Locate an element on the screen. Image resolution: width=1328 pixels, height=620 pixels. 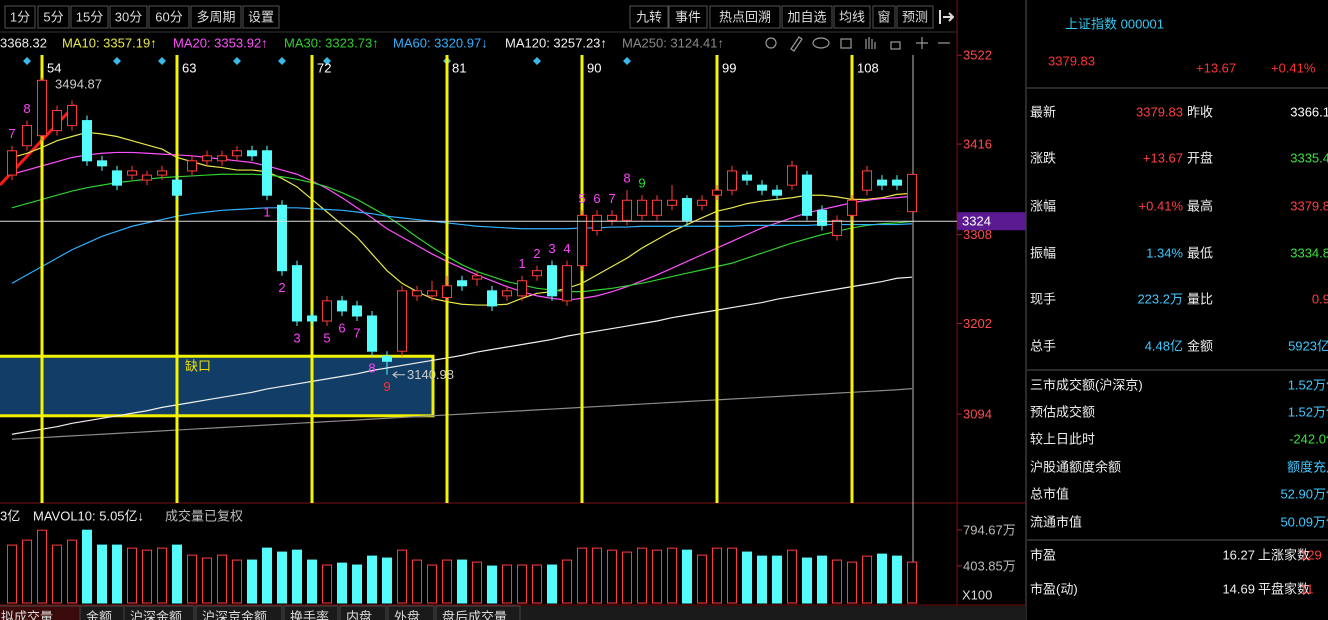
legend-entry: MA30: 3323.73↑ is located at coordinates (331, 43).